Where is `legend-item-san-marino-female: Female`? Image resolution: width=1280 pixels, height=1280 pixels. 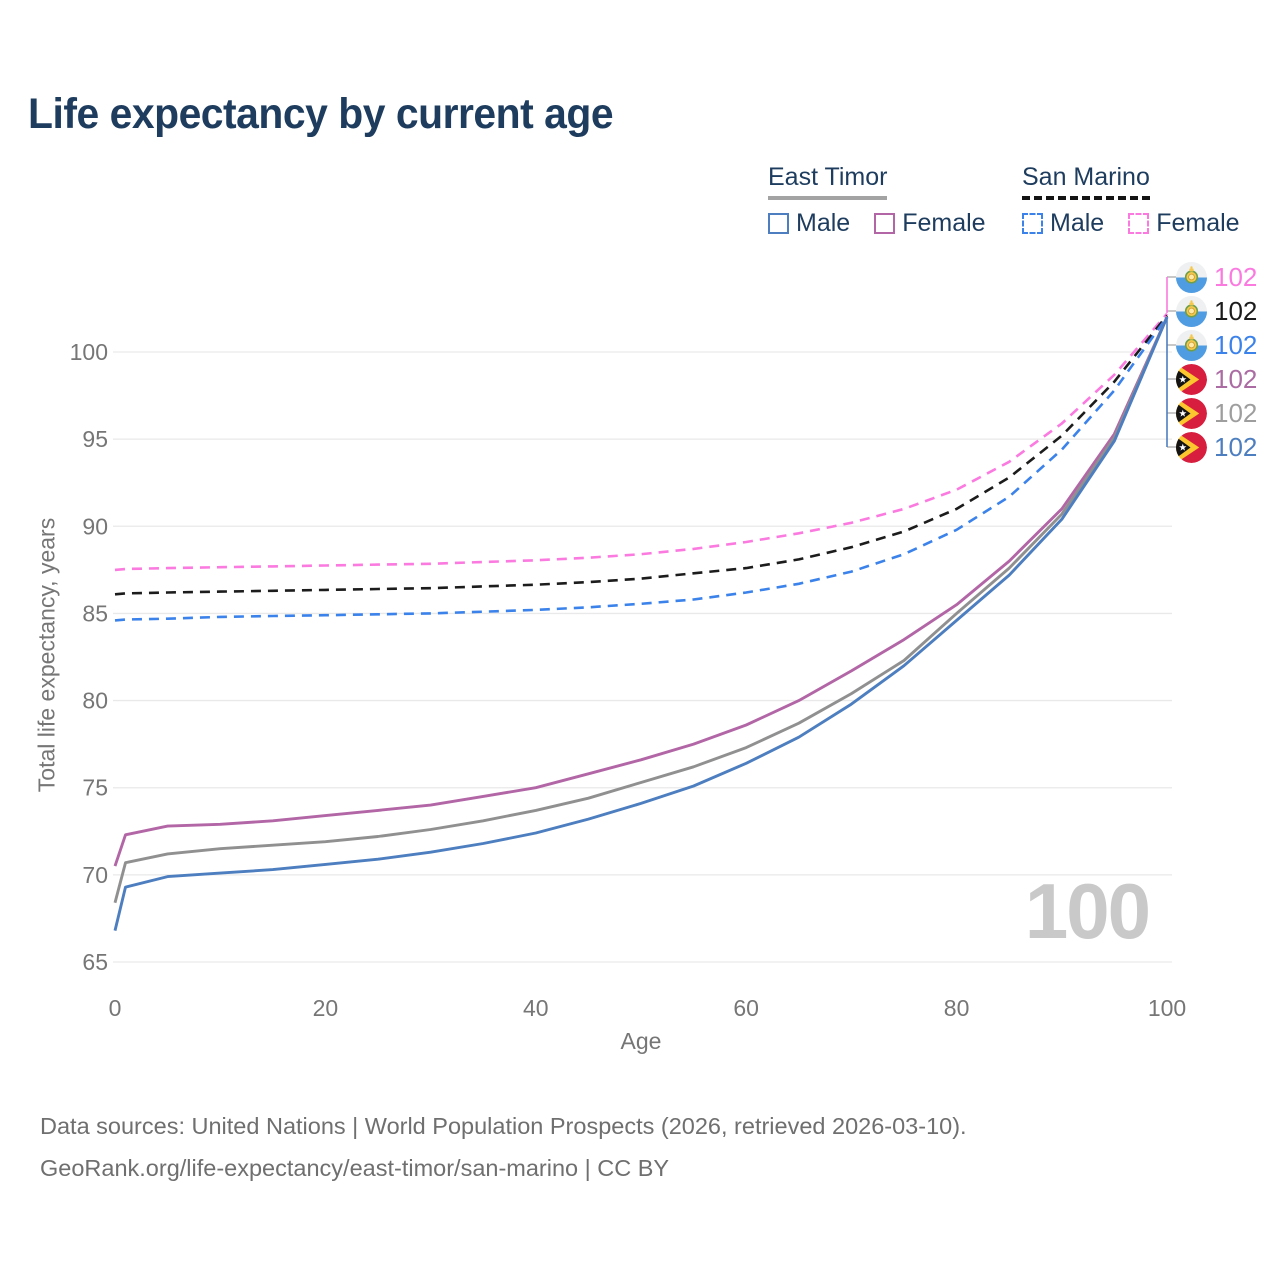 legend-item-san-marino-female: Female is located at coordinates (1184, 223).